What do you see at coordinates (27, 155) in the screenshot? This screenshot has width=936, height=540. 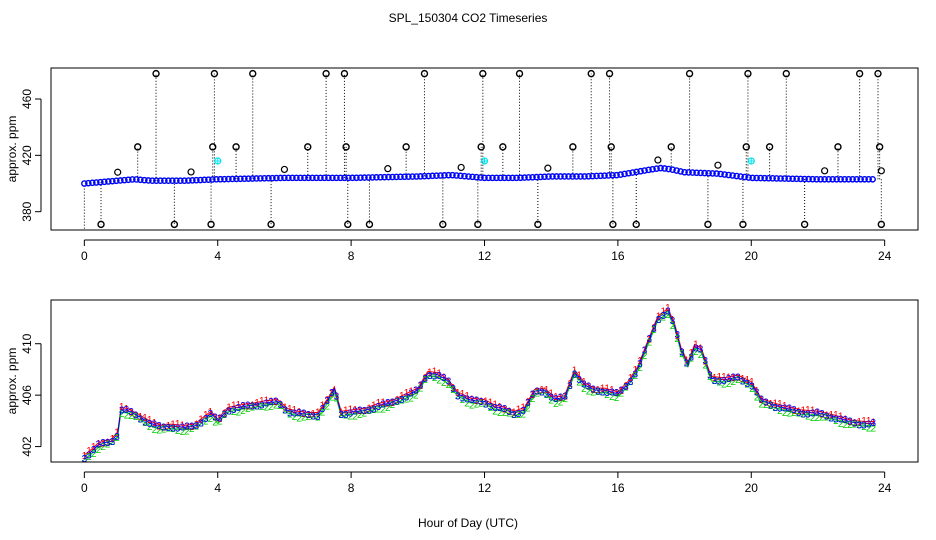 I see `top-y-tick-label: 420` at bounding box center [27, 155].